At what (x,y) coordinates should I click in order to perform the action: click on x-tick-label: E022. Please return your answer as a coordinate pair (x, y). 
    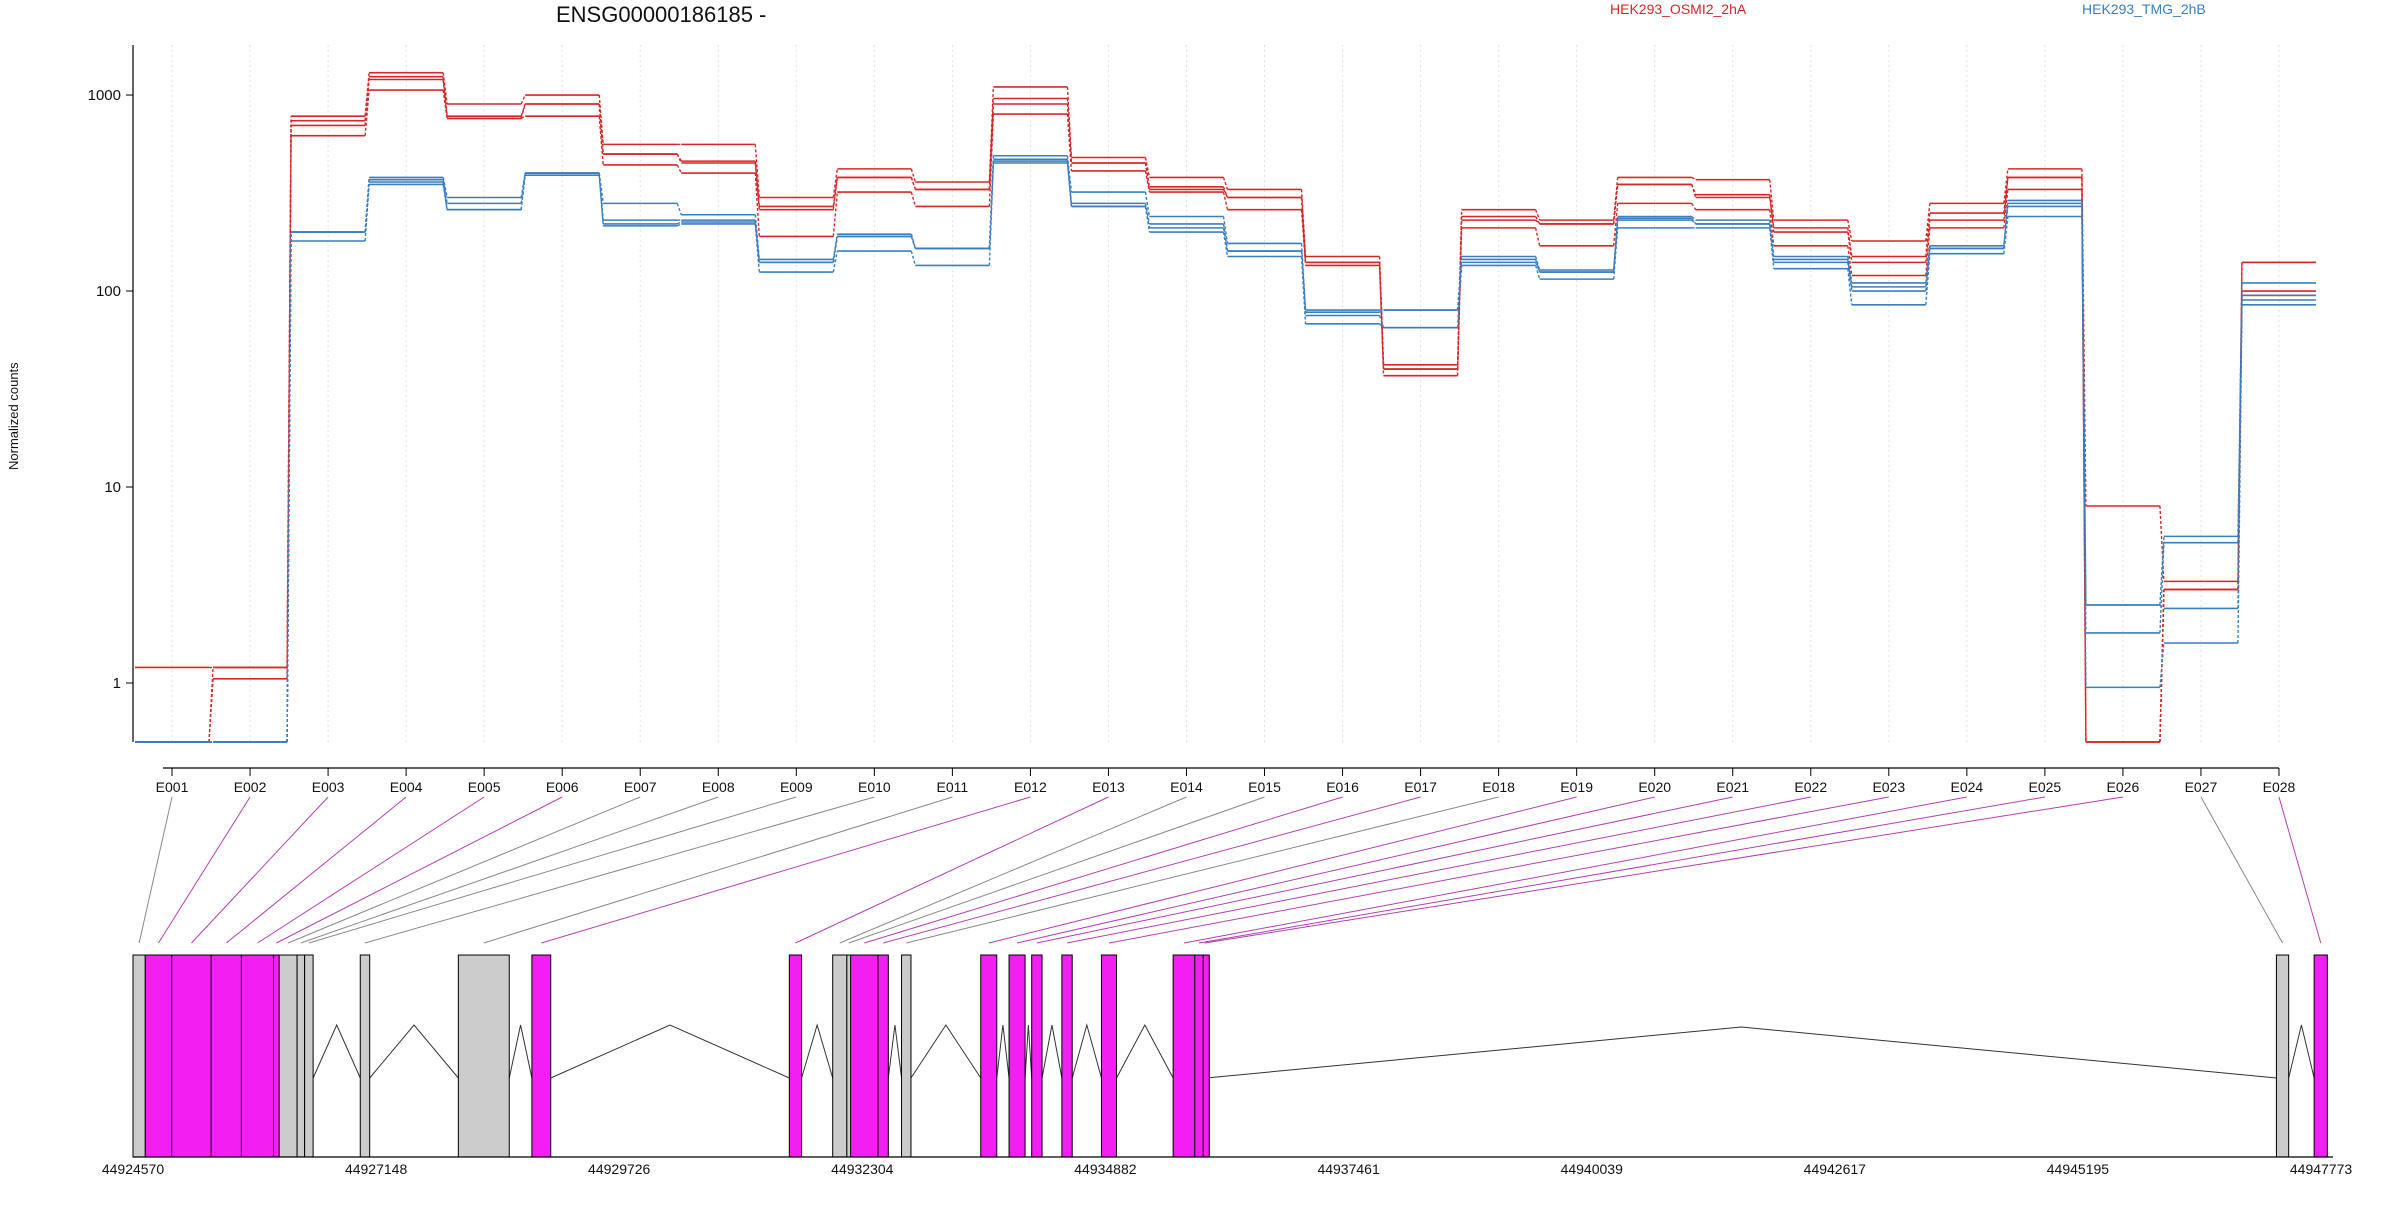
    Looking at the image, I should click on (1810, 787).